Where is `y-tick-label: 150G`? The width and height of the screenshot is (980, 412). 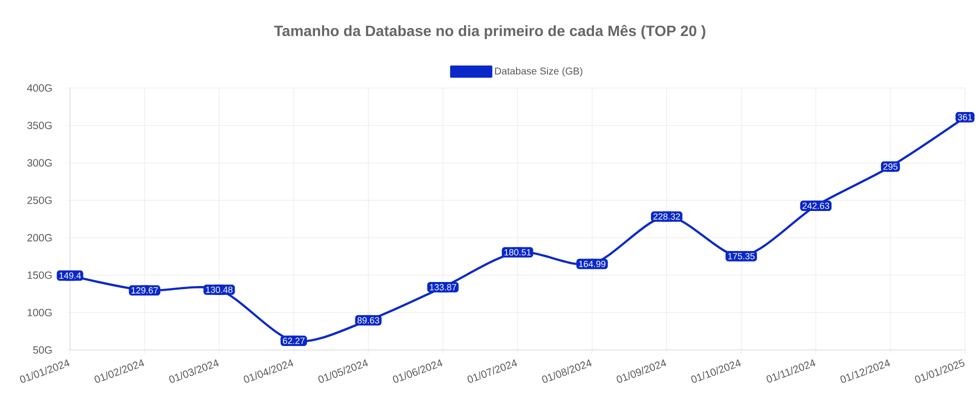 y-tick-label: 150G is located at coordinates (40, 275).